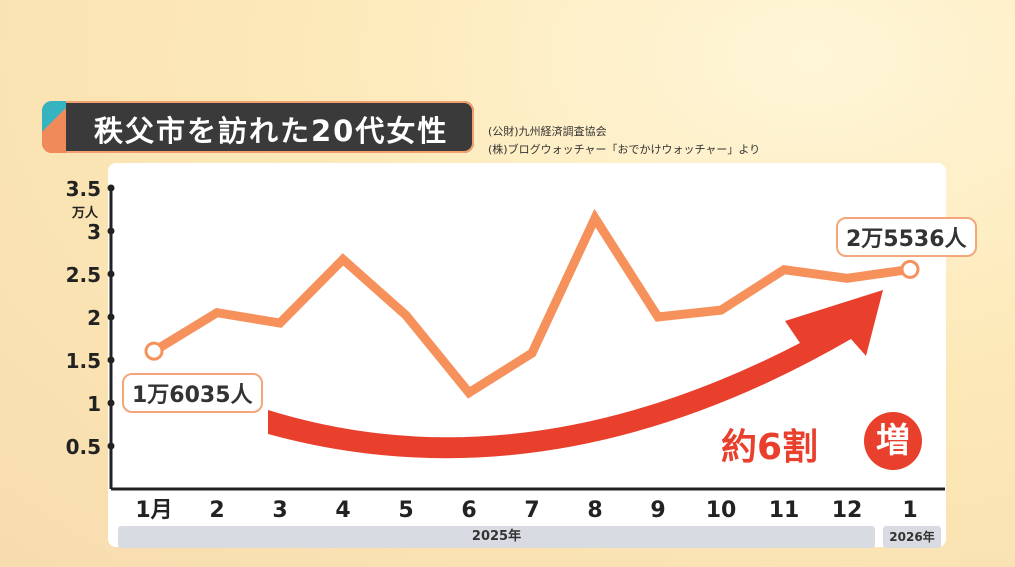  What do you see at coordinates (94, 318) in the screenshot?
I see `y-tick-label: 2` at bounding box center [94, 318].